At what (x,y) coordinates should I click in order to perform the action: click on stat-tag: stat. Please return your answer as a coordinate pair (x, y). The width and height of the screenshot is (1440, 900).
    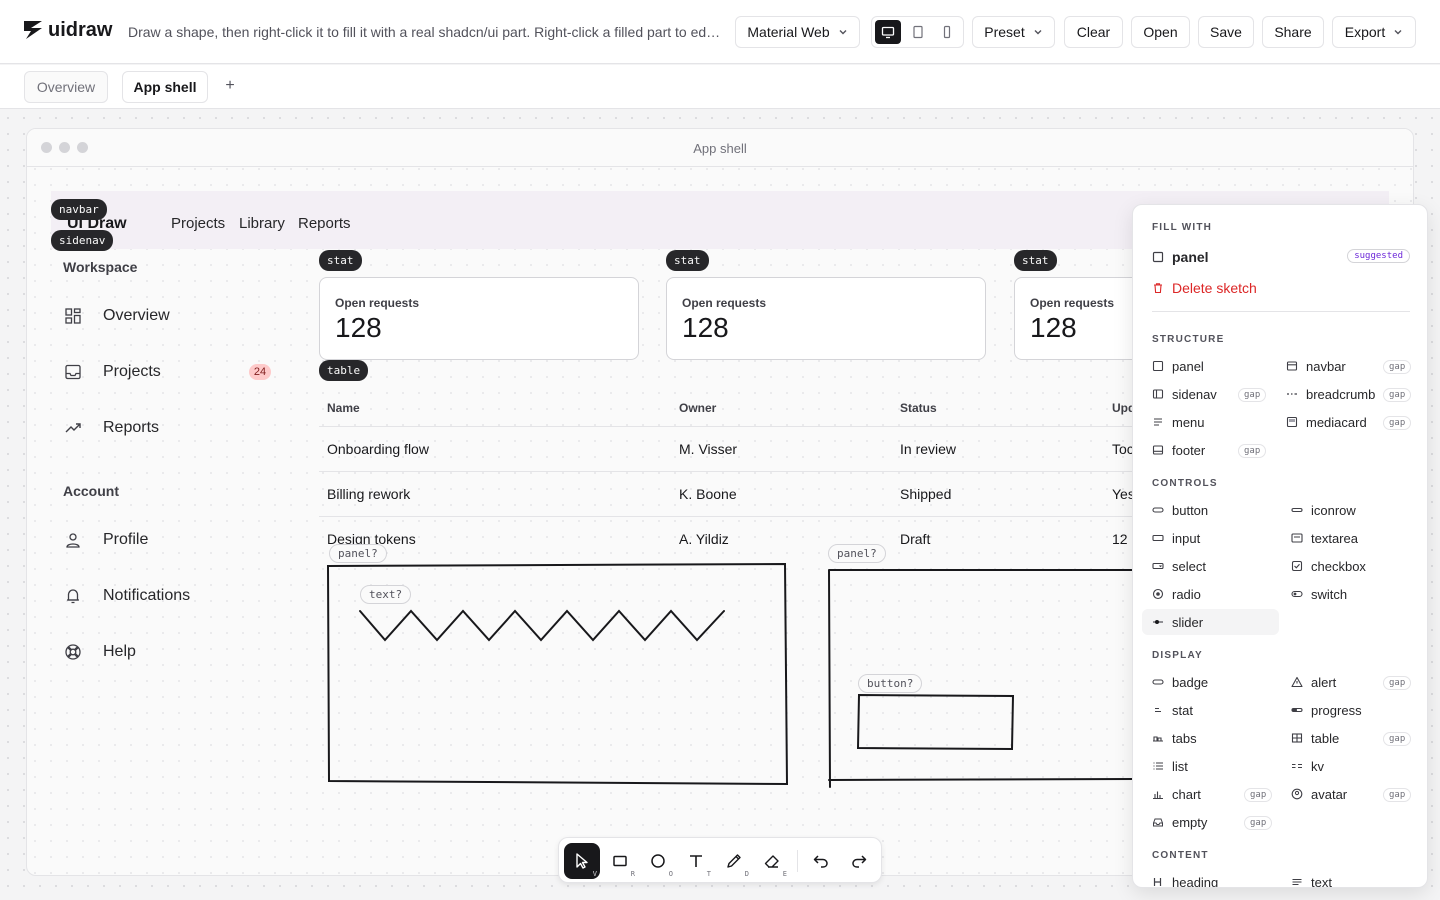
    Looking at the image, I should click on (687, 260).